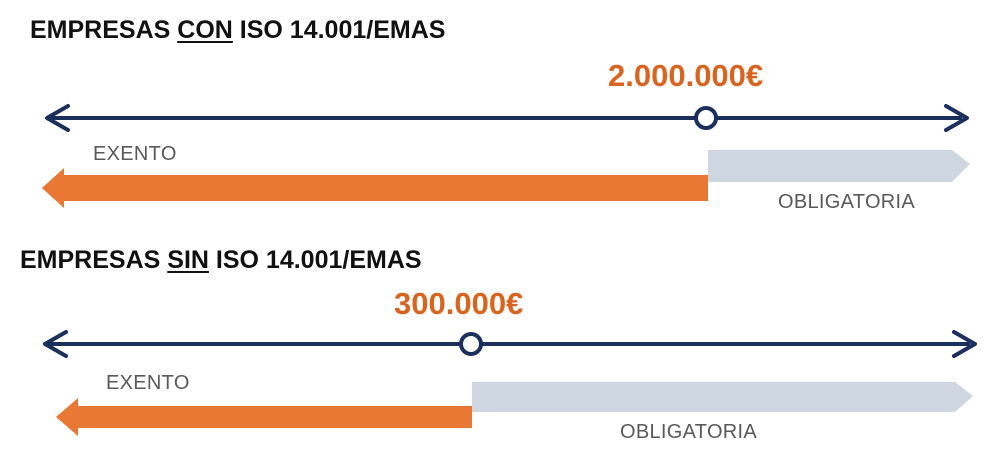 This screenshot has width=1005, height=466. I want to click on section-heading: EMPRESAS SIN ISO 14.001/EMAS, so click(221, 260).